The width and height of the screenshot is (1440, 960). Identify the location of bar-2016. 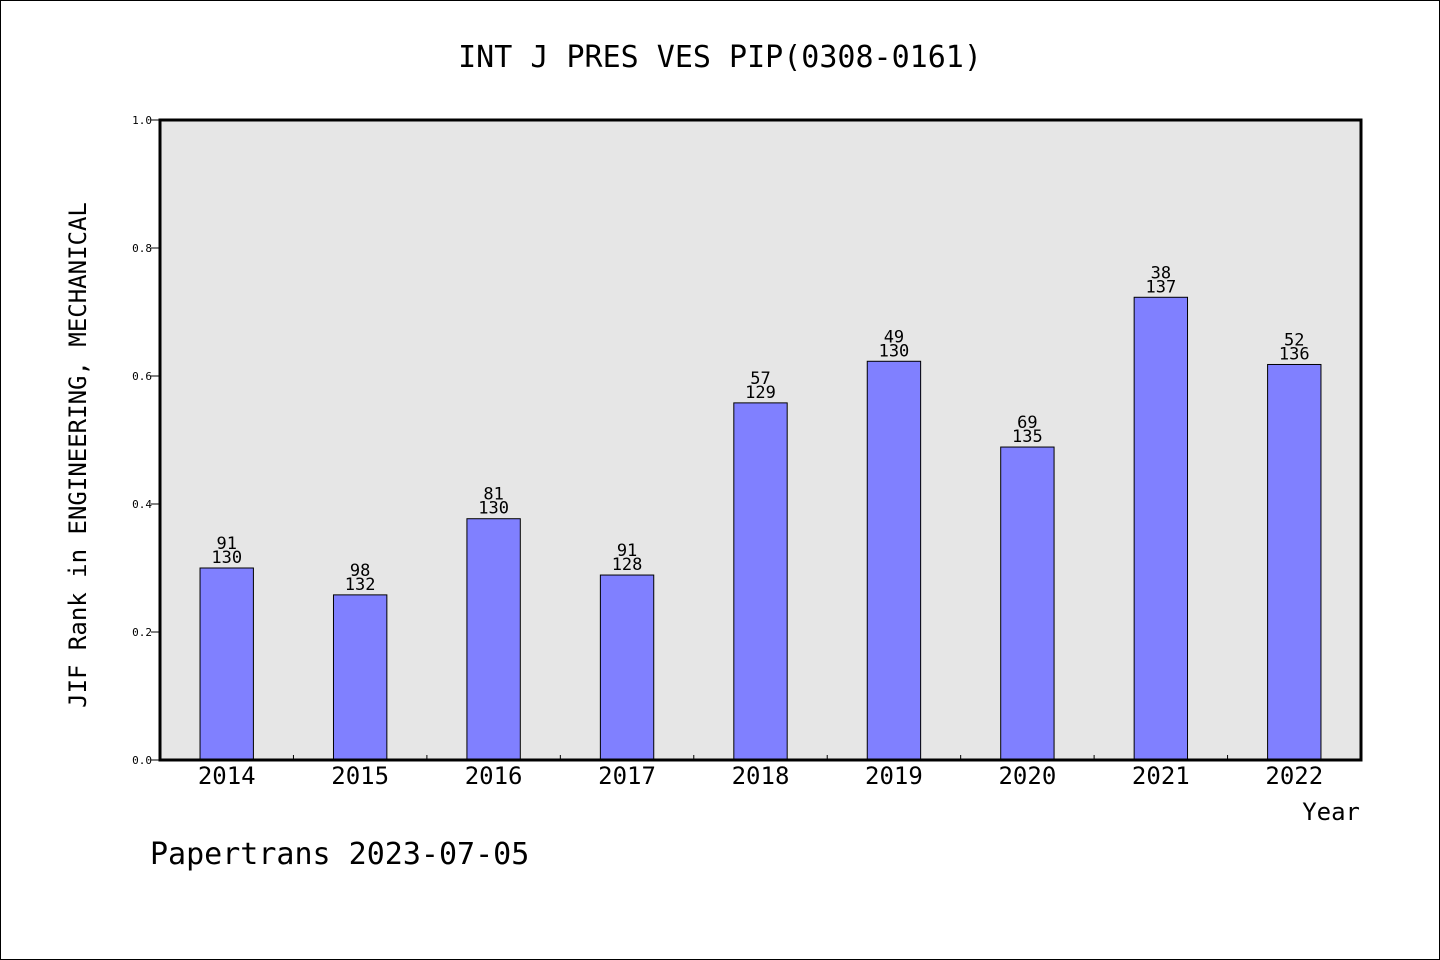
(493, 639).